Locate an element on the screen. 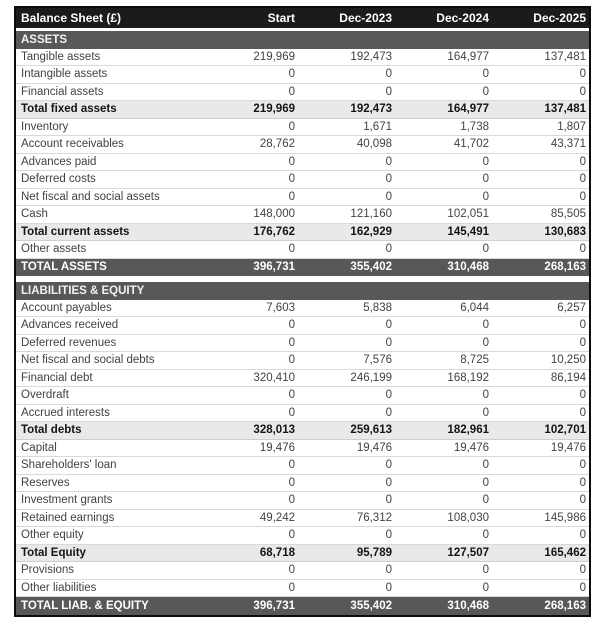 This screenshot has height=626, width=600. cell-value: 396,731 is located at coordinates (274, 605).